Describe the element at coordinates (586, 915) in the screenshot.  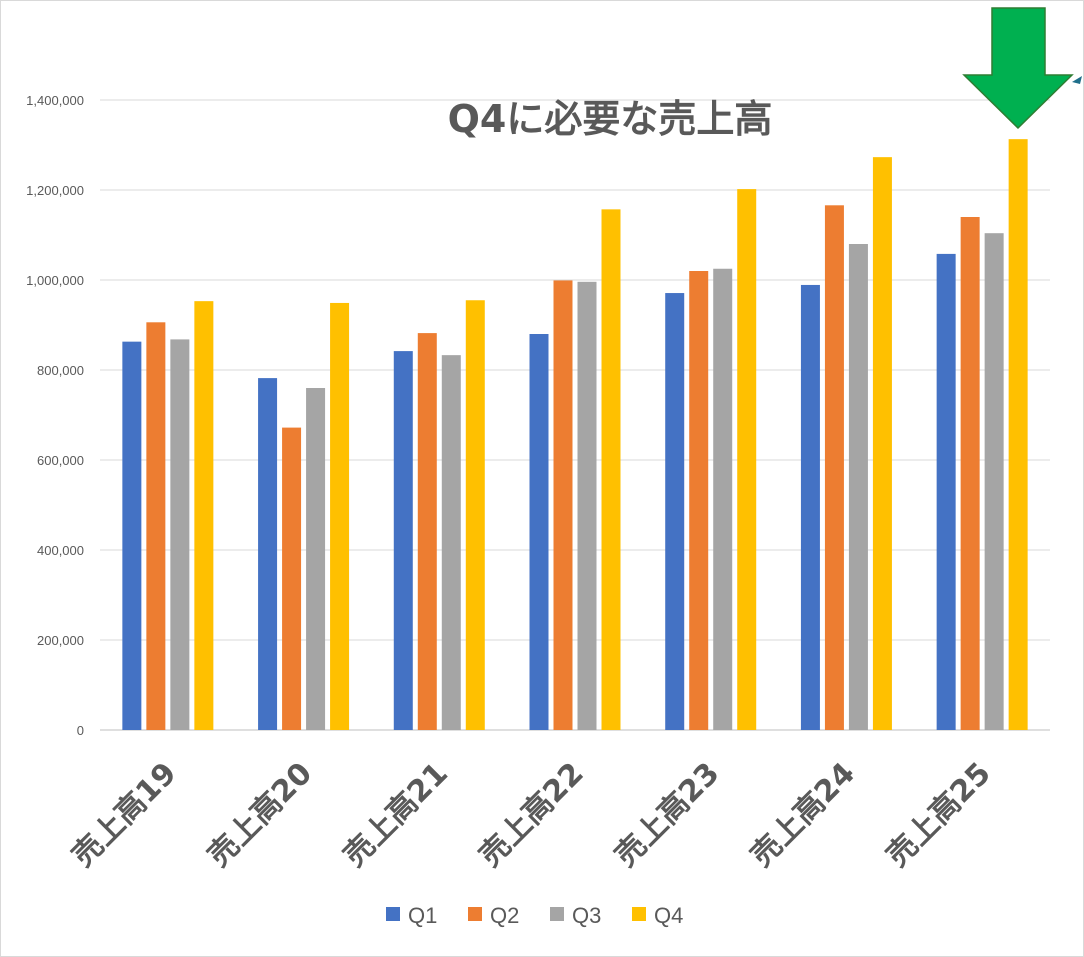
I see `legend-label-q3: Q3` at that location.